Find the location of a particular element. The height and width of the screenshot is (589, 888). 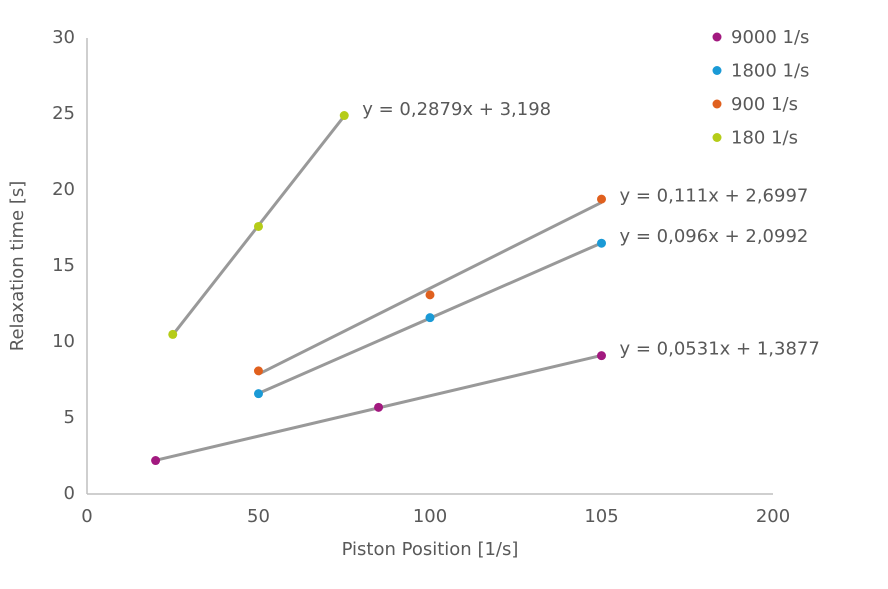

y-tick-label: 10 is located at coordinates (63, 341).